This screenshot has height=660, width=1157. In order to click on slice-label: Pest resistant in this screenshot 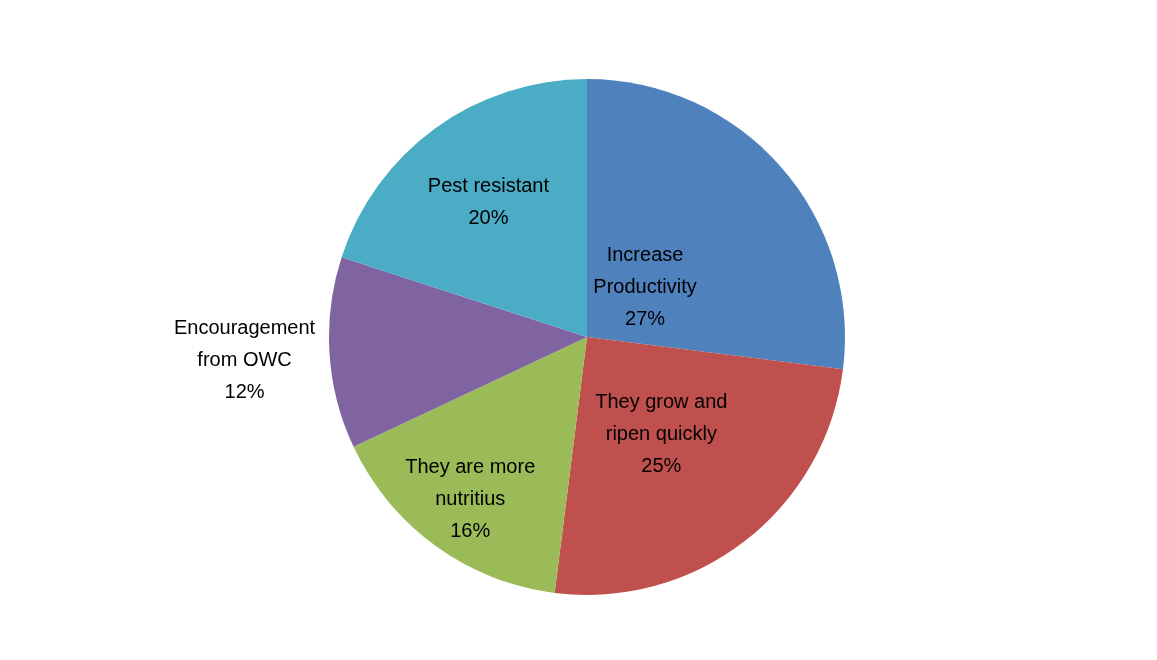, I will do `click(488, 185)`.